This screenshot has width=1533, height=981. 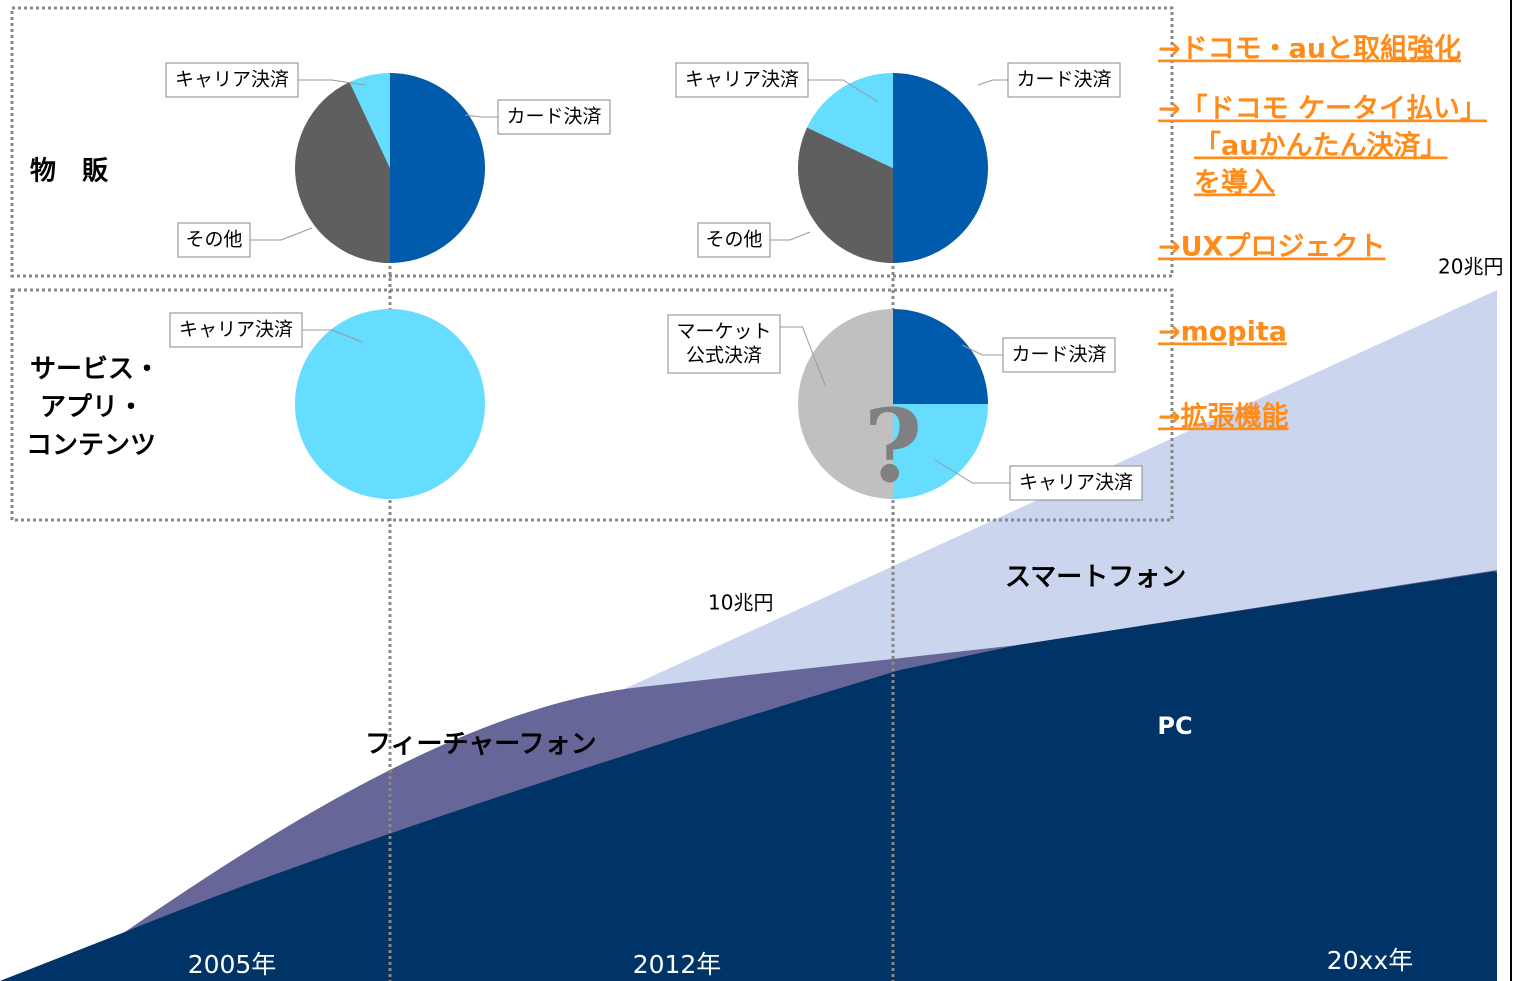 What do you see at coordinates (1223, 417) in the screenshot?
I see `link: →拡張機能` at bounding box center [1223, 417].